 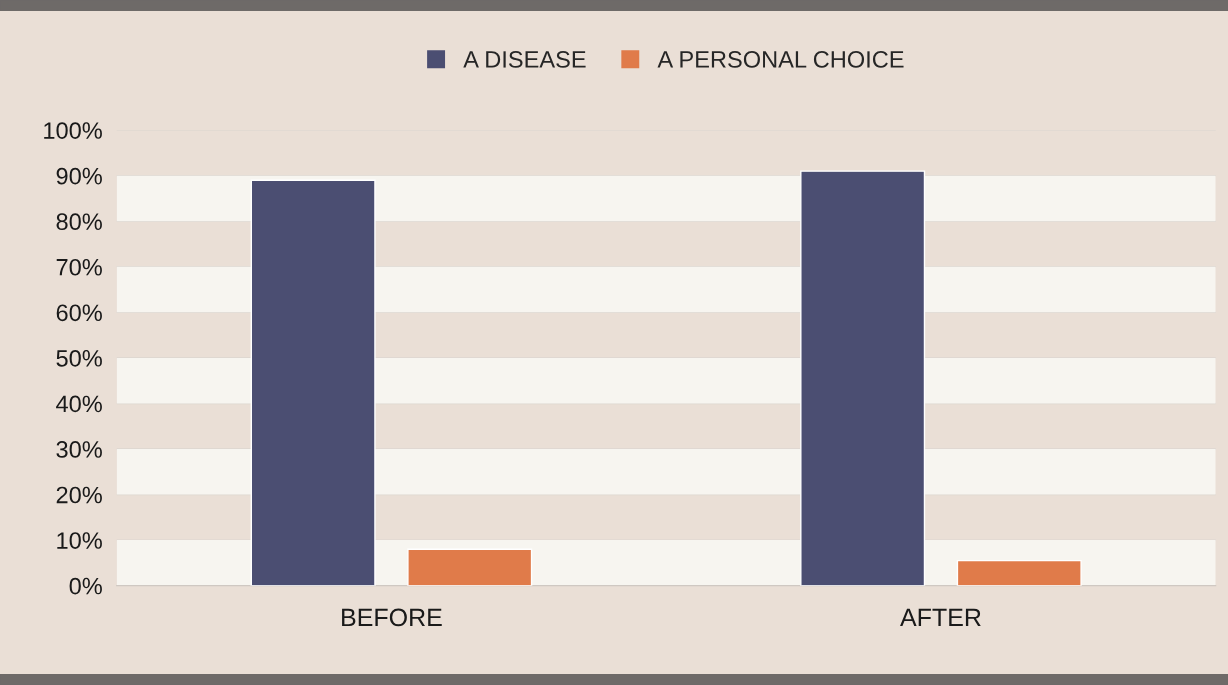 I want to click on y-tick-label: 40%, so click(x=79, y=404).